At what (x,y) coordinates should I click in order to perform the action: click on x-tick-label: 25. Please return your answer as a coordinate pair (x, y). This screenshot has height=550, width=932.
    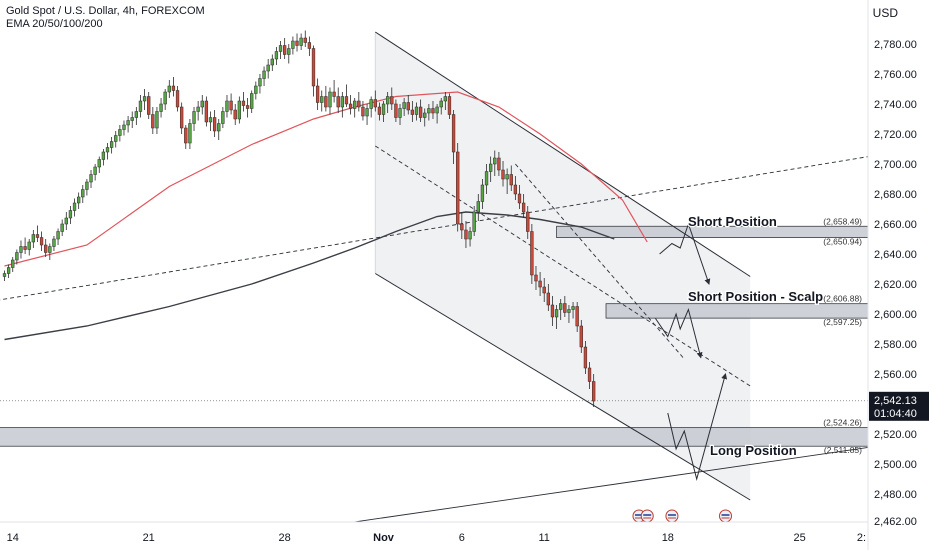
    Looking at the image, I should click on (800, 538).